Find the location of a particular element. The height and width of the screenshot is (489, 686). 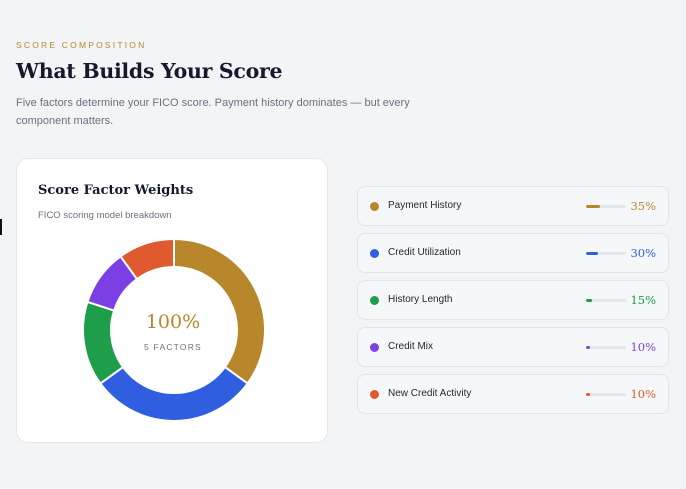

factor-row-credit-mix: Credit Mix 10% is located at coordinates (513, 347).